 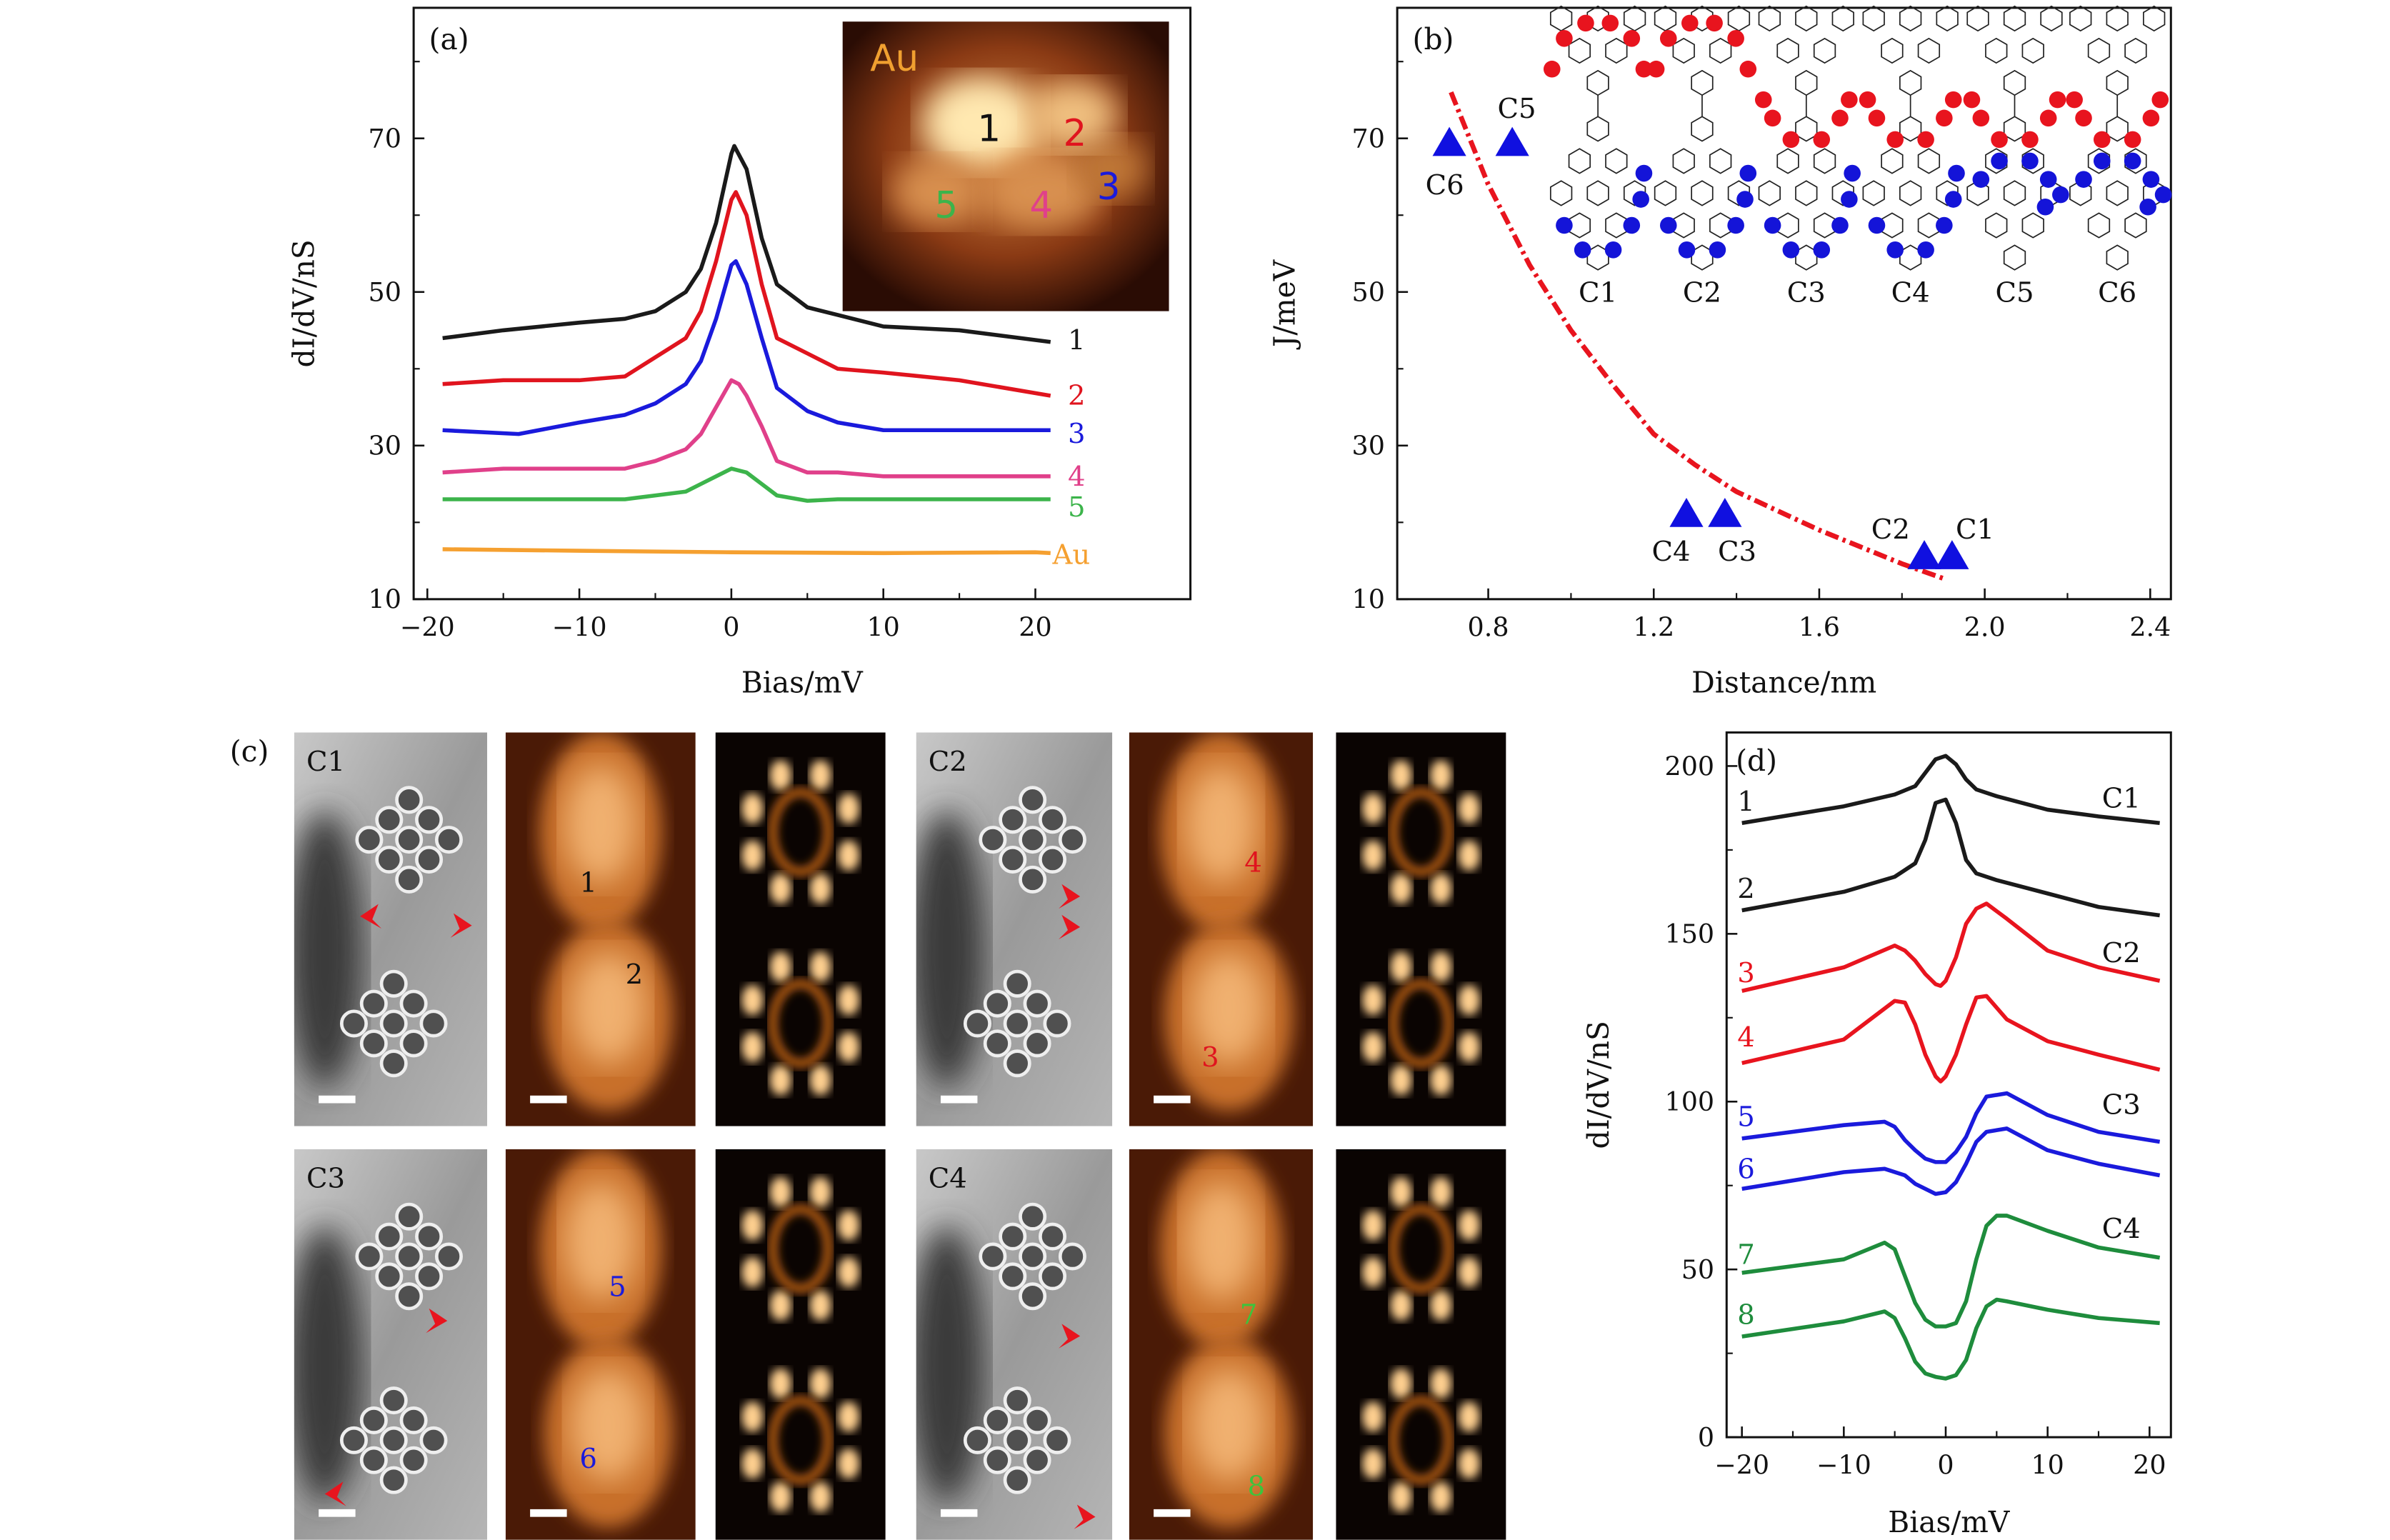 I want to click on point-label: C6, so click(x=1445, y=185).